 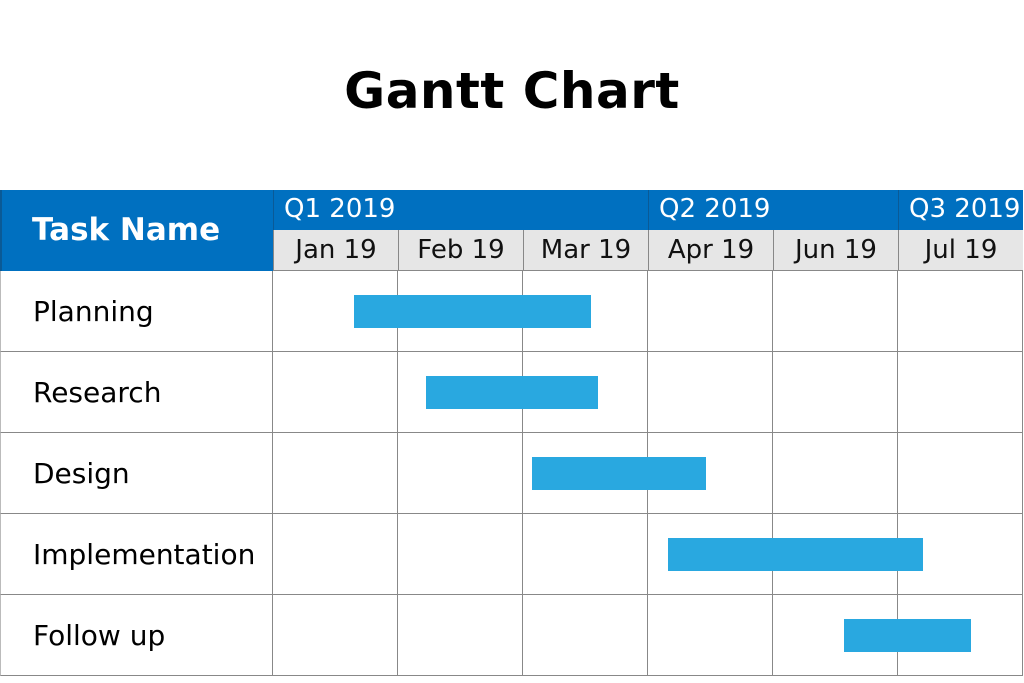 What do you see at coordinates (460, 210) in the screenshot?
I see `quarter-header: Q1 2019` at bounding box center [460, 210].